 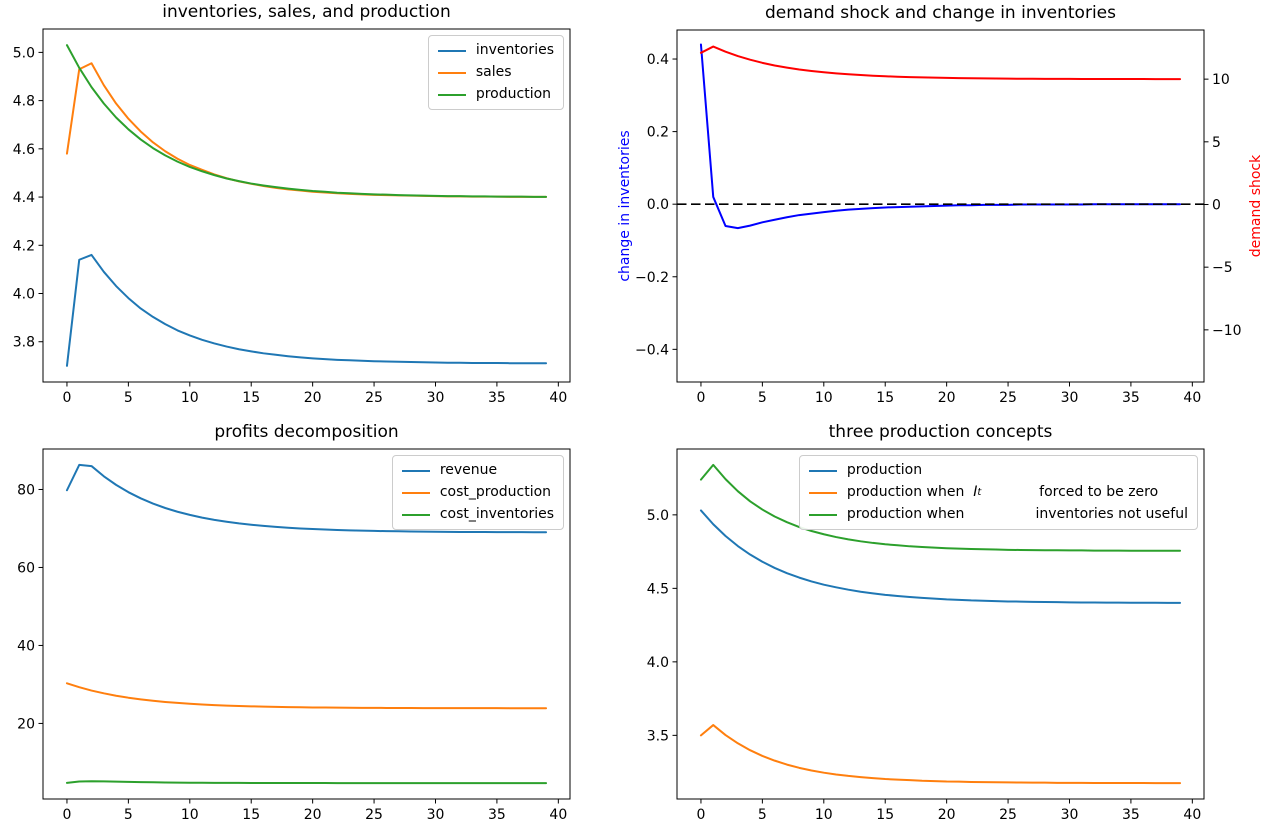 I want to click on series-inventories, so click(x=306, y=310).